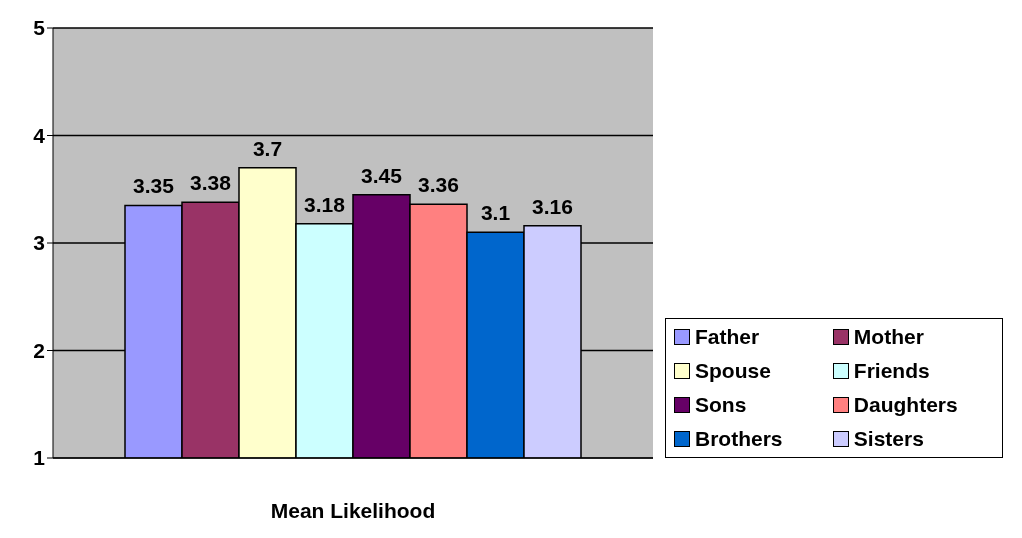 Image resolution: width=1022 pixels, height=538 pixels. Describe the element at coordinates (438, 185) in the screenshot. I see `data-label: 3.36` at that location.